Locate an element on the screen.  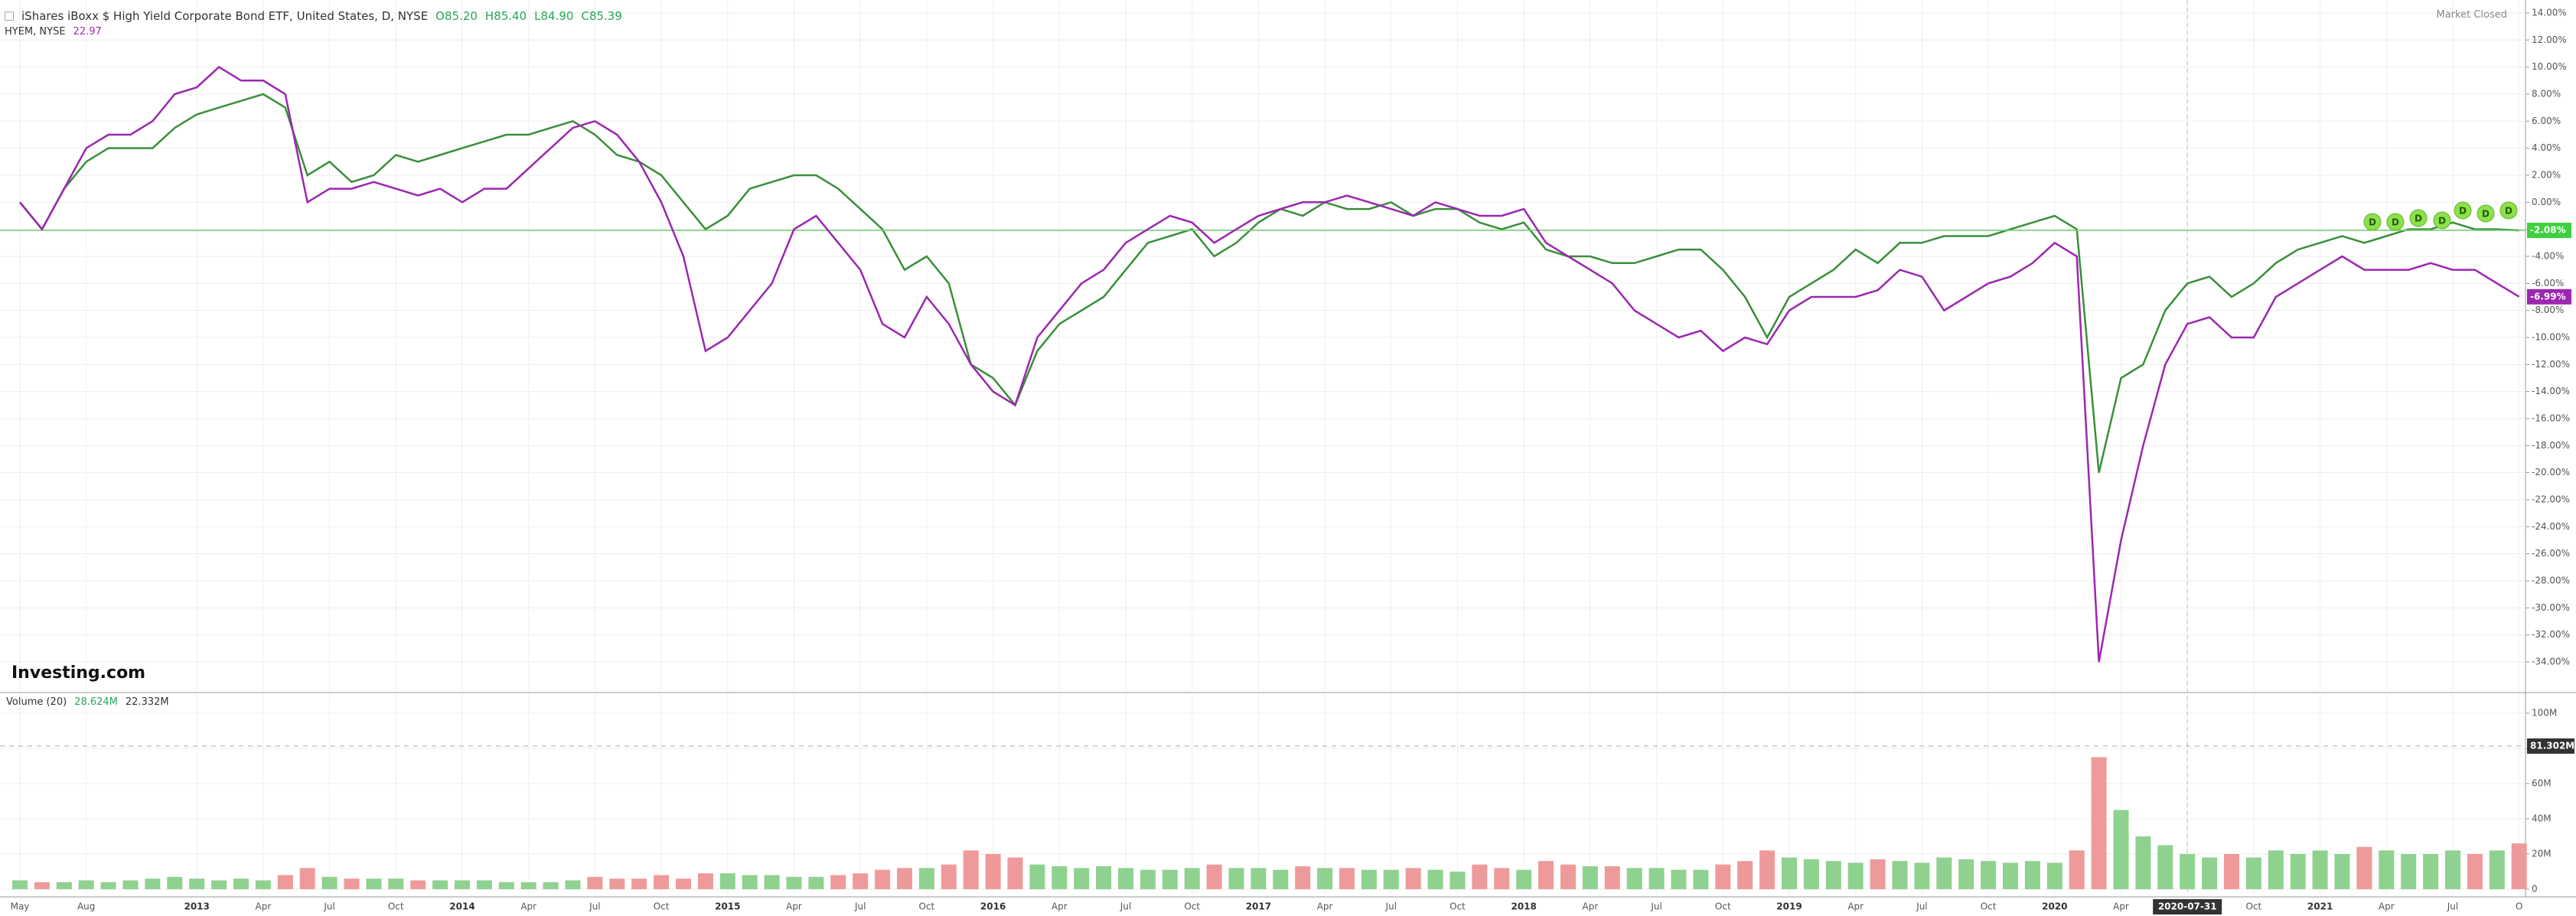
y-tick-label: -34.00% is located at coordinates (2551, 662).